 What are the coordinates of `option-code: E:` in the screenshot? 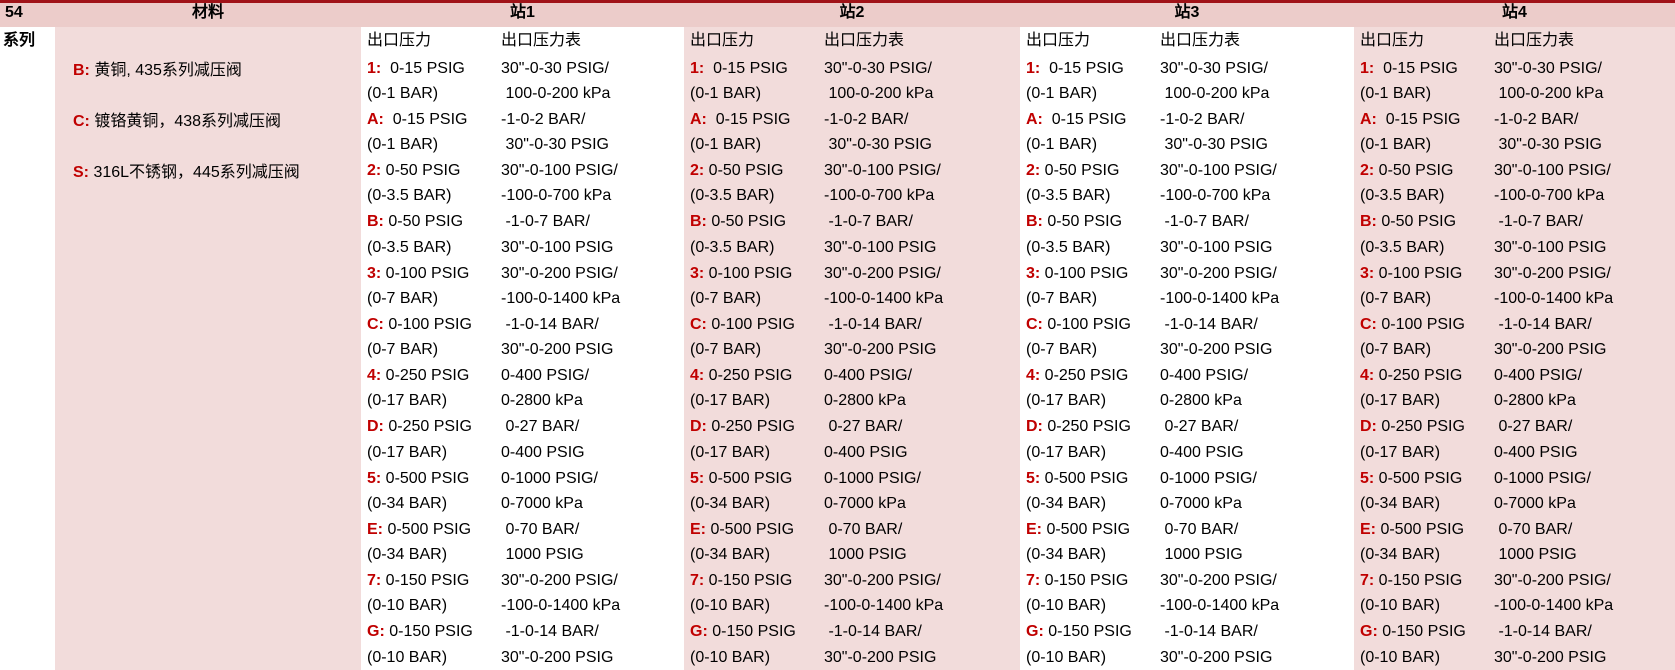 It's located at (698, 529).